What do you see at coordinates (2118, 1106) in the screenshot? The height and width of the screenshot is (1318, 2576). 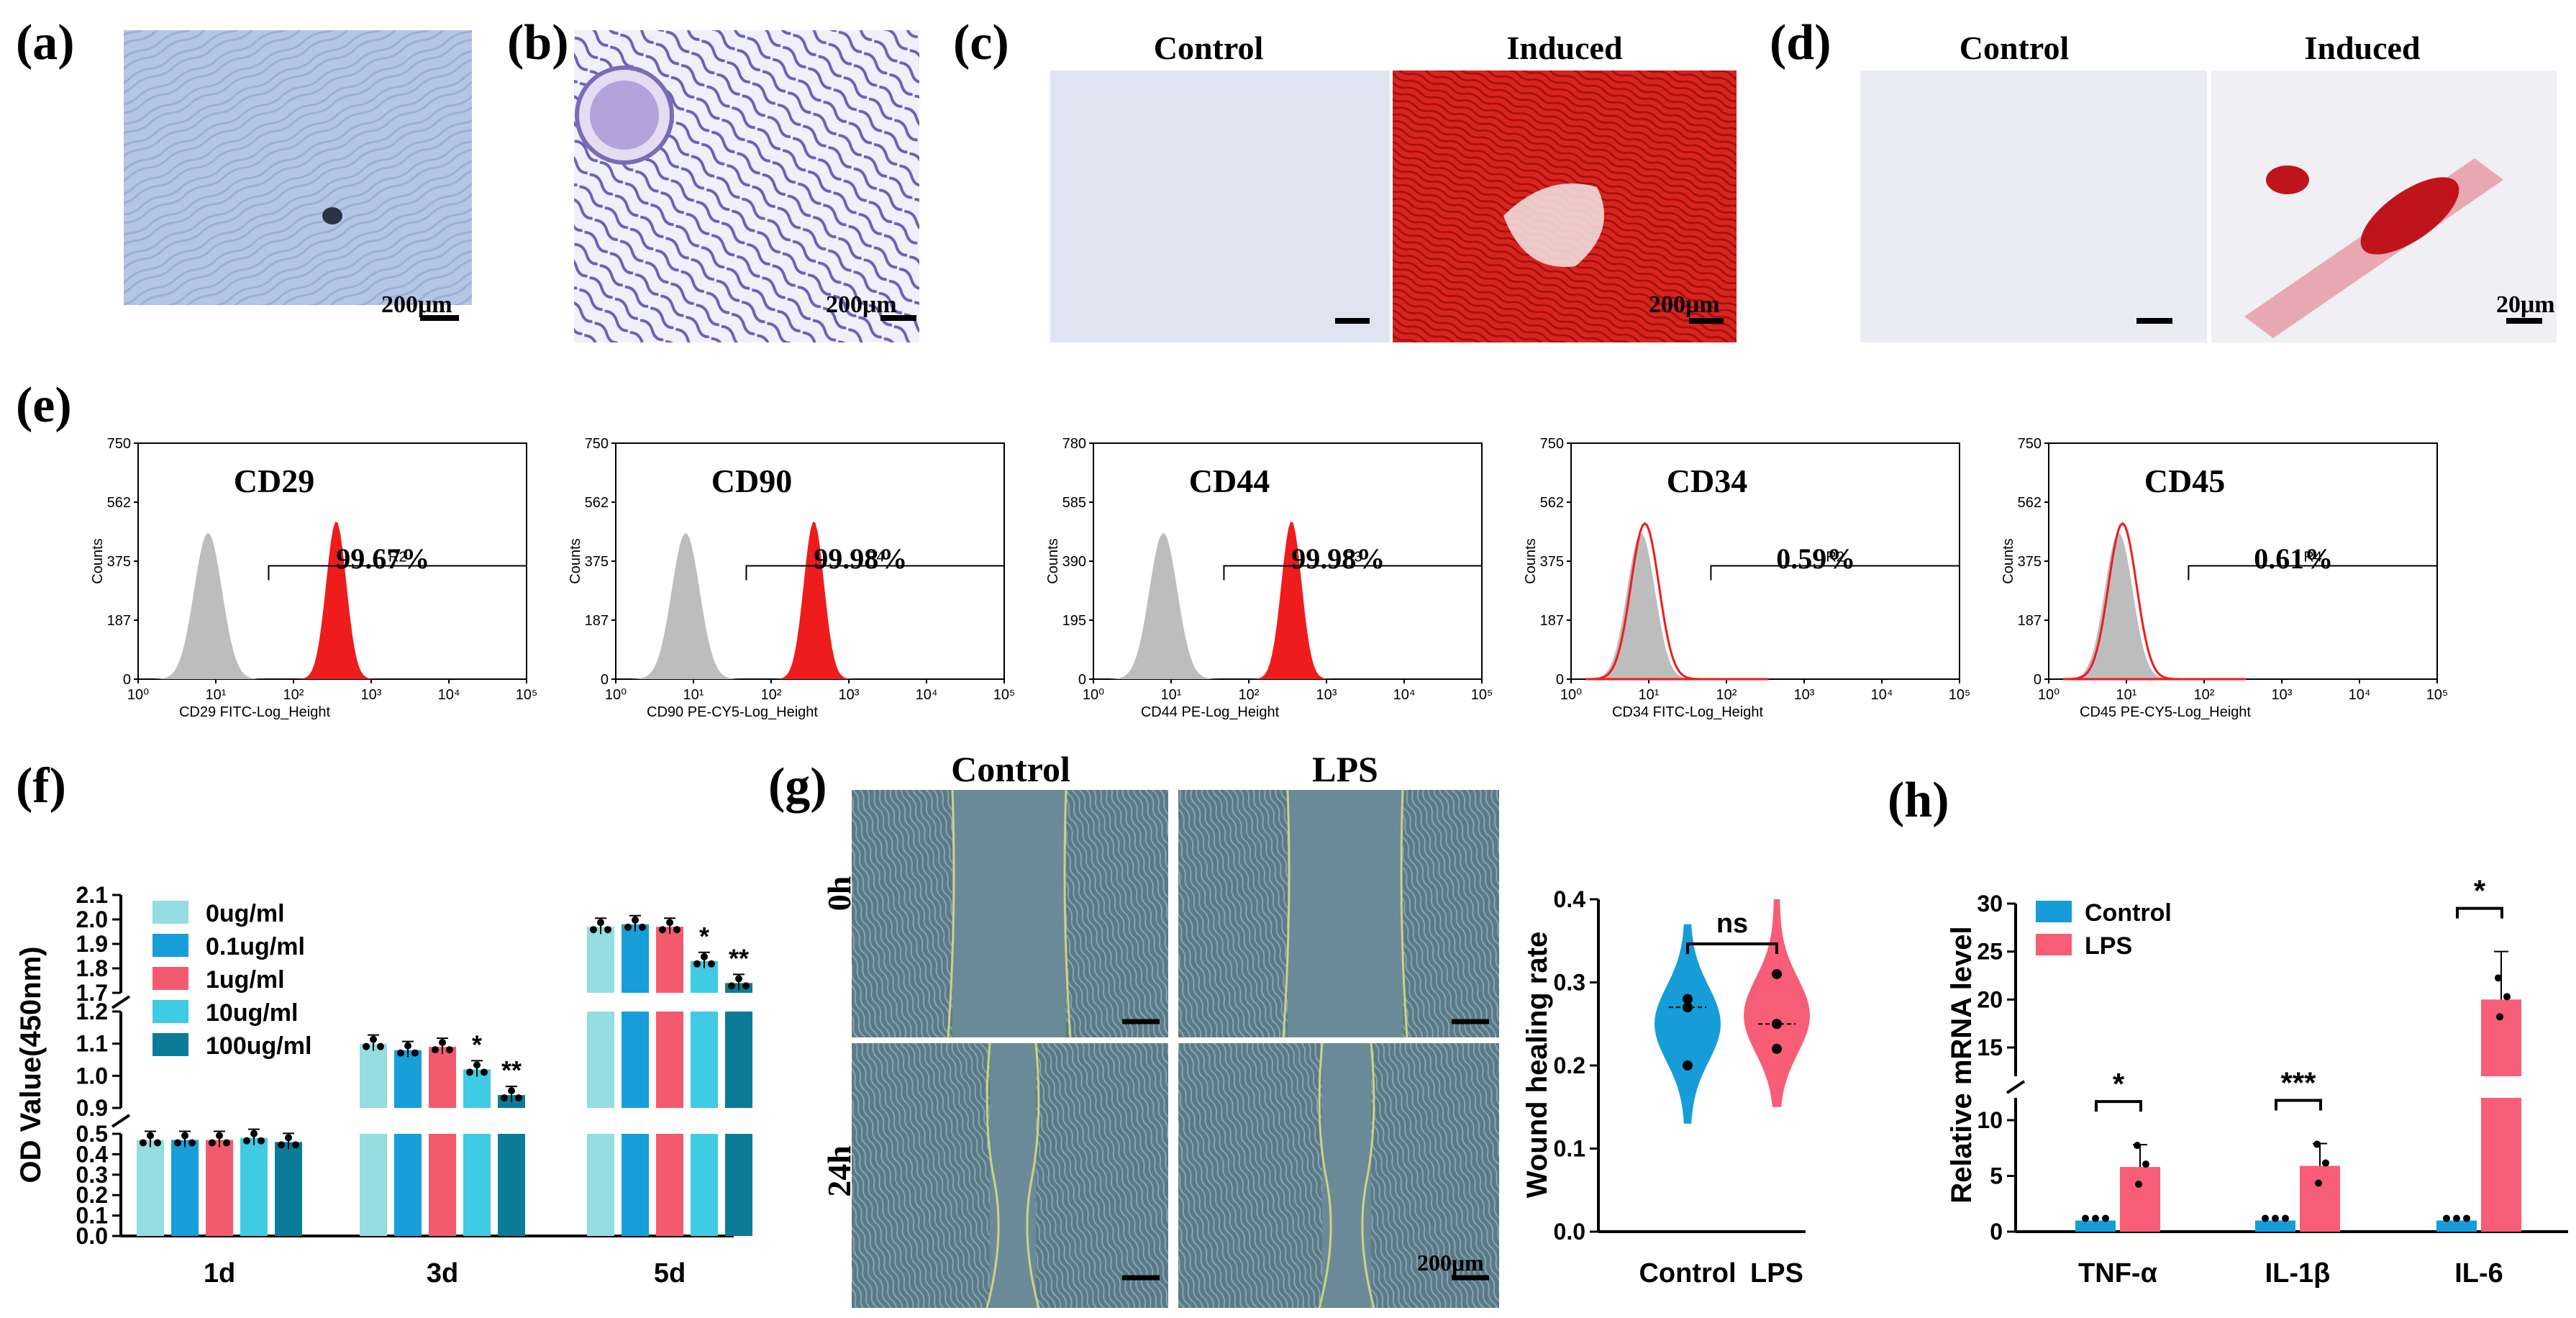 I see `significance-bracket` at bounding box center [2118, 1106].